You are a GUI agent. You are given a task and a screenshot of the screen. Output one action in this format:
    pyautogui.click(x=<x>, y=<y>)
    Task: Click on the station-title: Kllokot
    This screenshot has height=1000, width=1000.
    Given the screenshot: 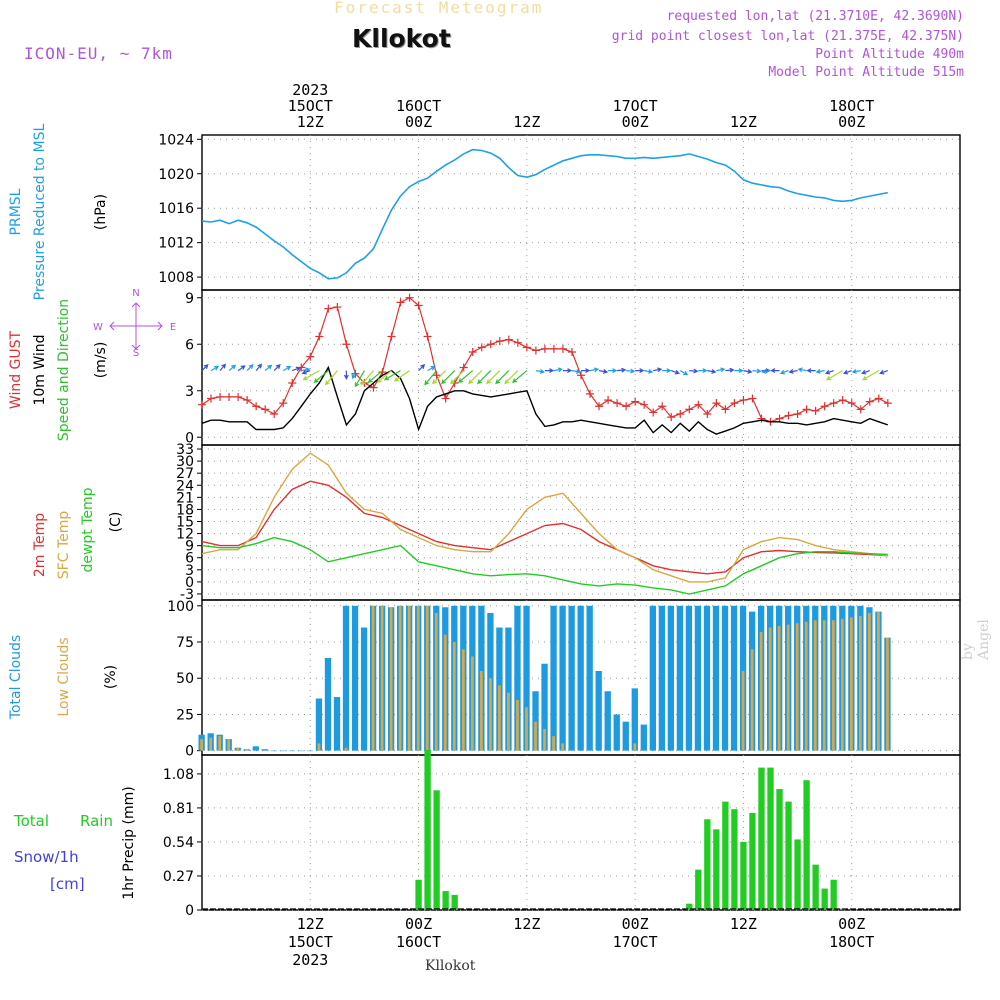 What is the action you would take?
    pyautogui.click(x=401, y=38)
    